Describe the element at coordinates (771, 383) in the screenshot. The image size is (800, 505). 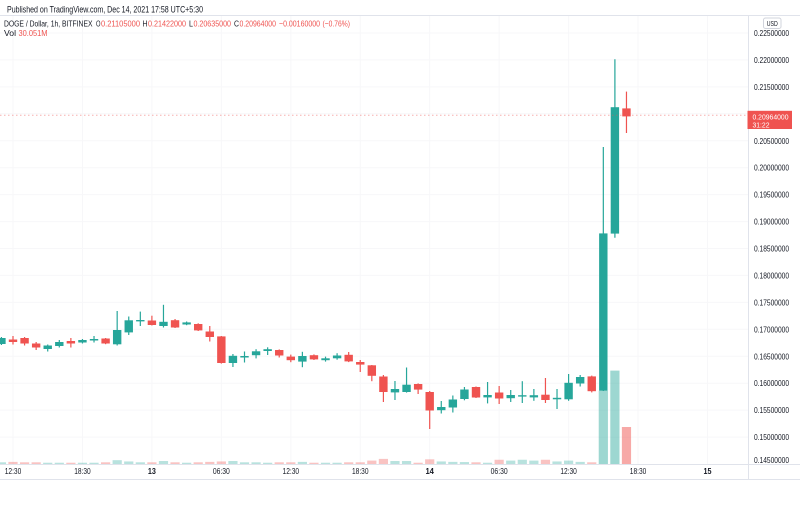
I see `svg-text: 0.16000000` at that location.